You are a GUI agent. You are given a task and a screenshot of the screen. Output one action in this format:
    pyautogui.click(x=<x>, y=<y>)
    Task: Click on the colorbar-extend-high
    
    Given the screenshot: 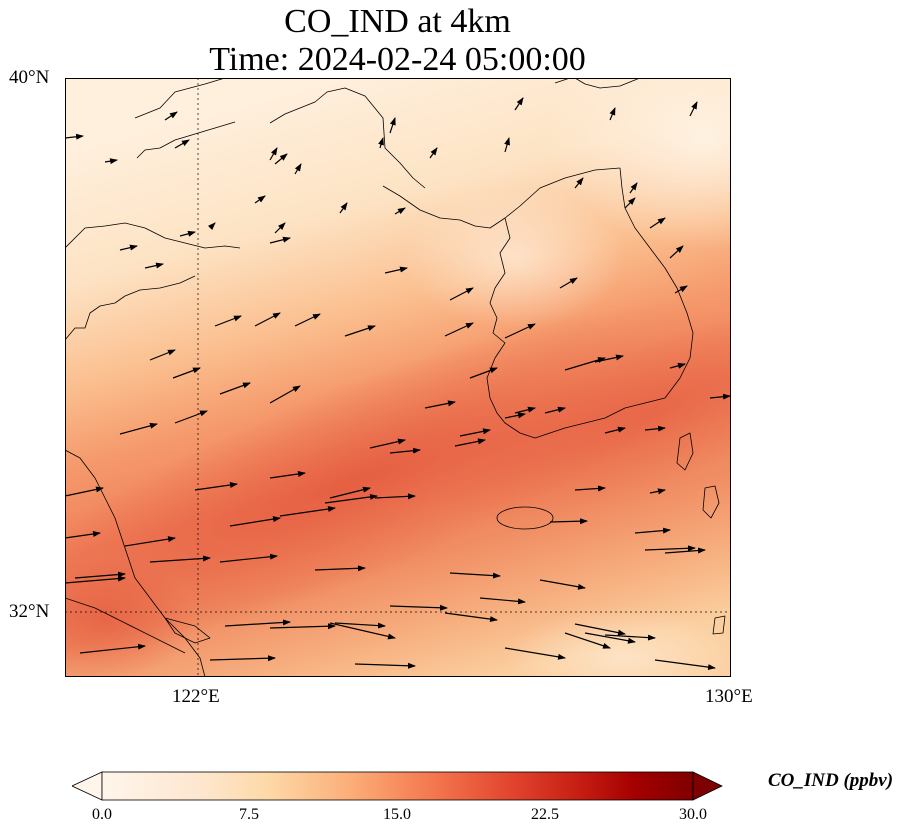 What is the action you would take?
    pyautogui.click(x=707, y=786)
    